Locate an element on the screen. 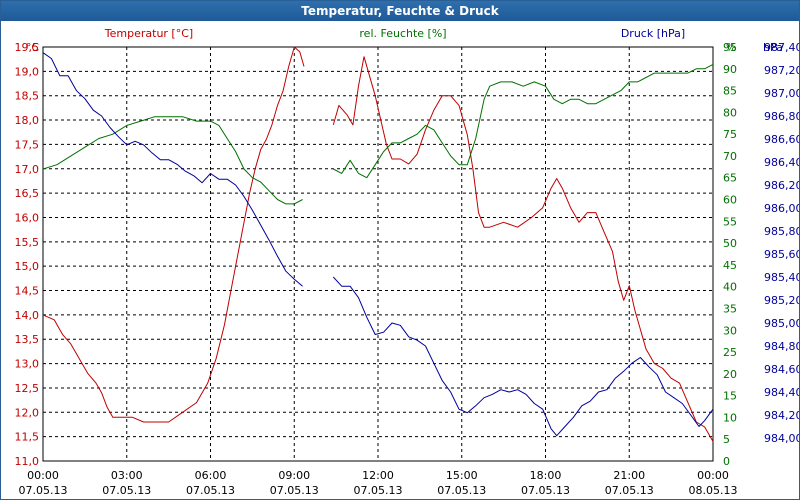 The width and height of the screenshot is (800, 500). pressure-tick-label: 986,20 is located at coordinates (781, 185).